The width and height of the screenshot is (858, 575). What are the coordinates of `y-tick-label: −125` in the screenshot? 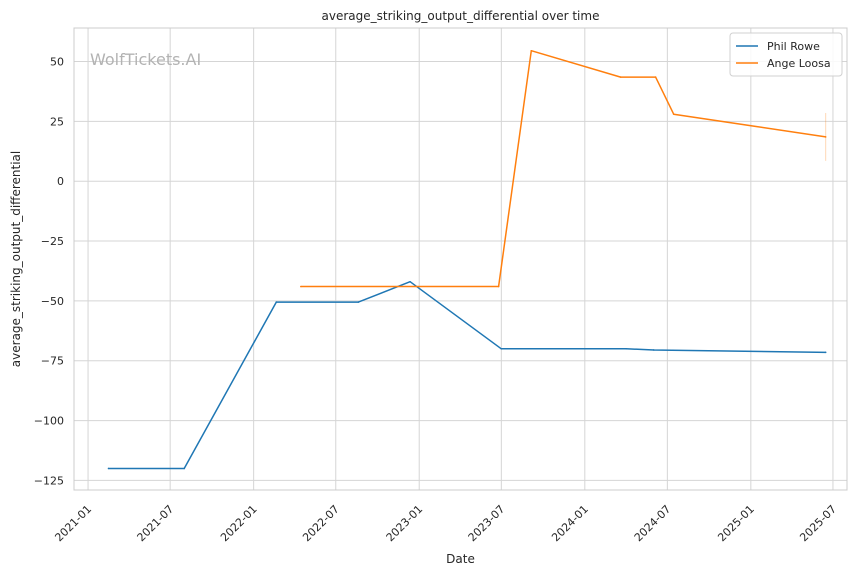 It's located at (49, 480).